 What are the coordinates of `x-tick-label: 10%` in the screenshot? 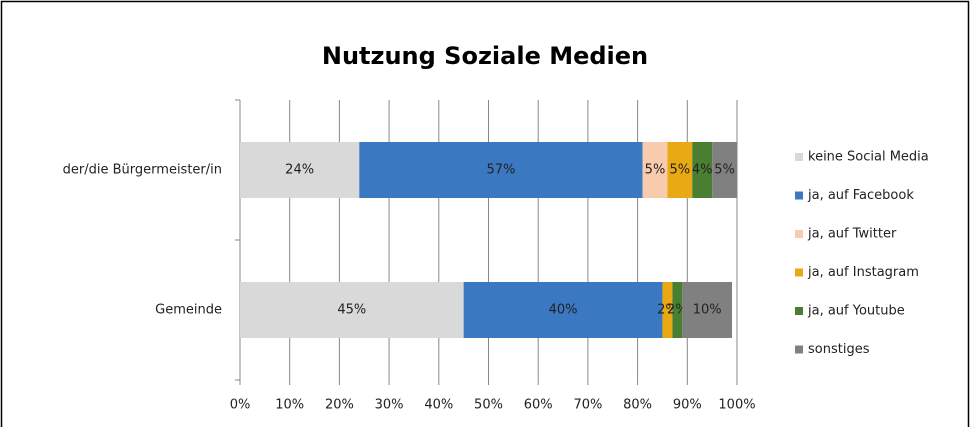 It's located at (289, 405).